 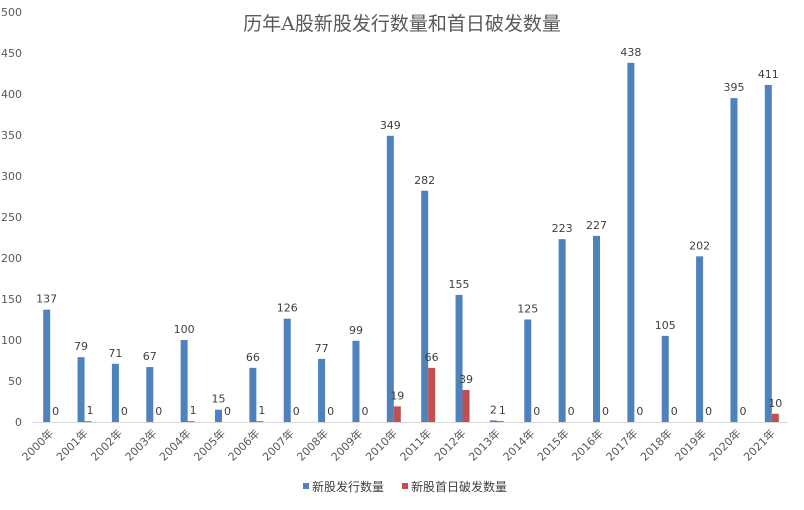 I want to click on data-label: 39, so click(x=466, y=379).